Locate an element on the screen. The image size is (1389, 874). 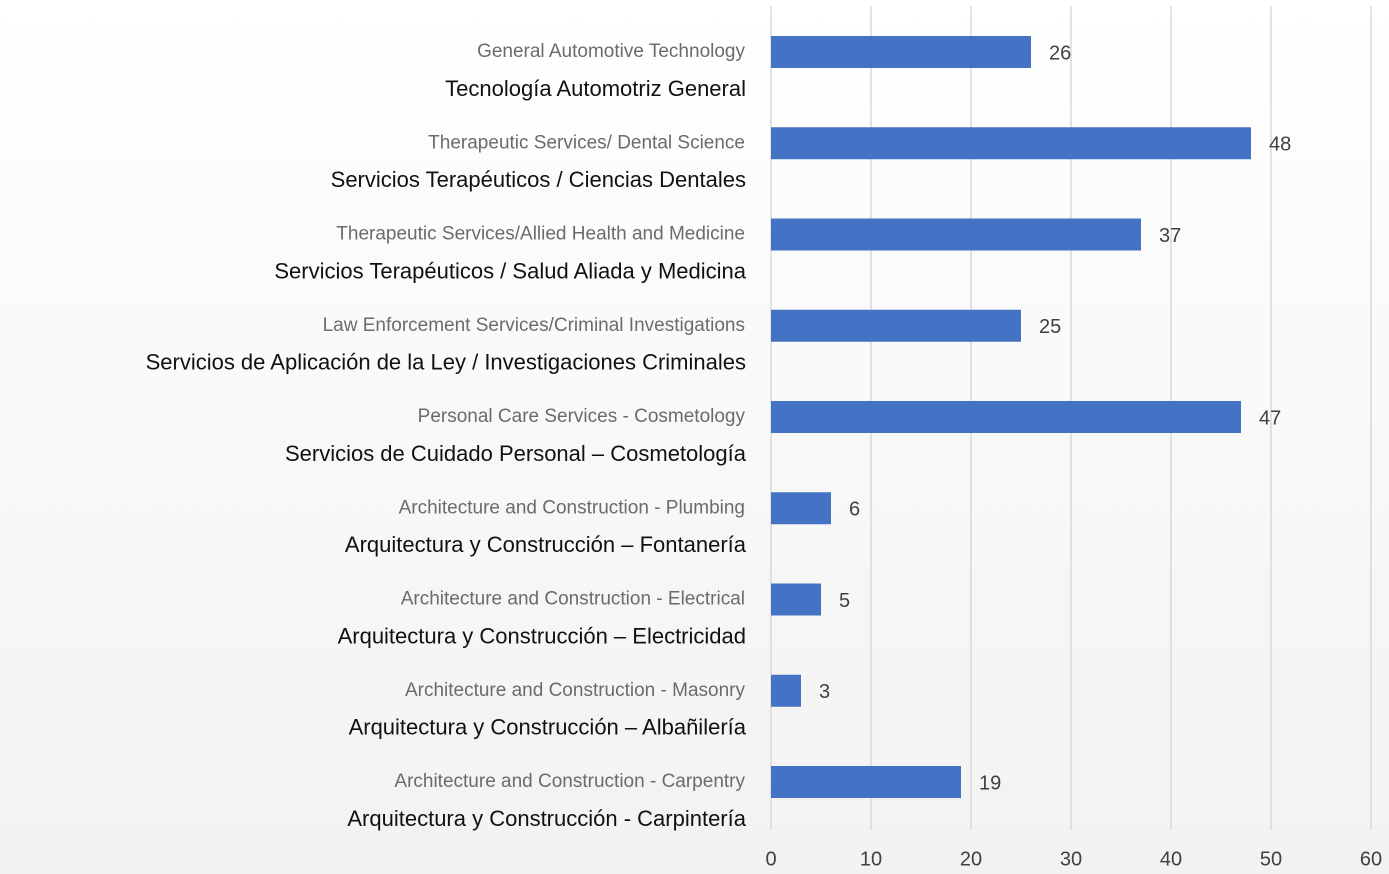
category-label-spanish: Arquitectura y Construcción – Fontanería is located at coordinates (546, 544).